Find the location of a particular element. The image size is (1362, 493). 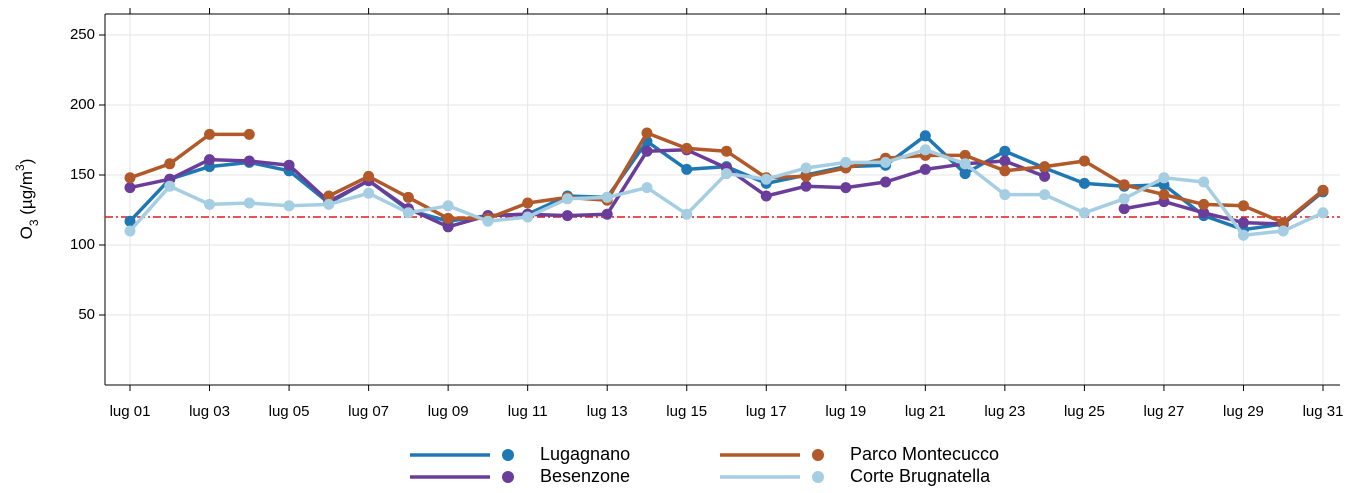

x-tick-label: lug 19 is located at coordinates (845, 411).